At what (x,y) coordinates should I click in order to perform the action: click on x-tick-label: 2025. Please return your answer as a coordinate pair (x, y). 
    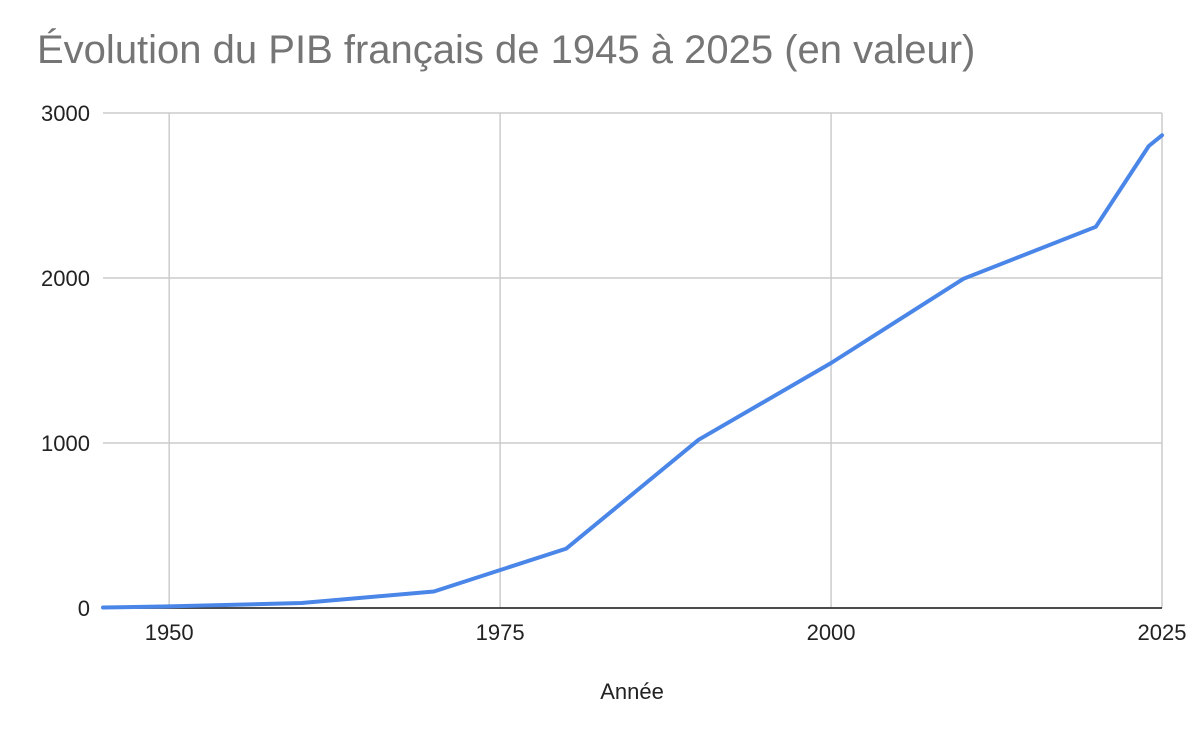
    Looking at the image, I should click on (1162, 632).